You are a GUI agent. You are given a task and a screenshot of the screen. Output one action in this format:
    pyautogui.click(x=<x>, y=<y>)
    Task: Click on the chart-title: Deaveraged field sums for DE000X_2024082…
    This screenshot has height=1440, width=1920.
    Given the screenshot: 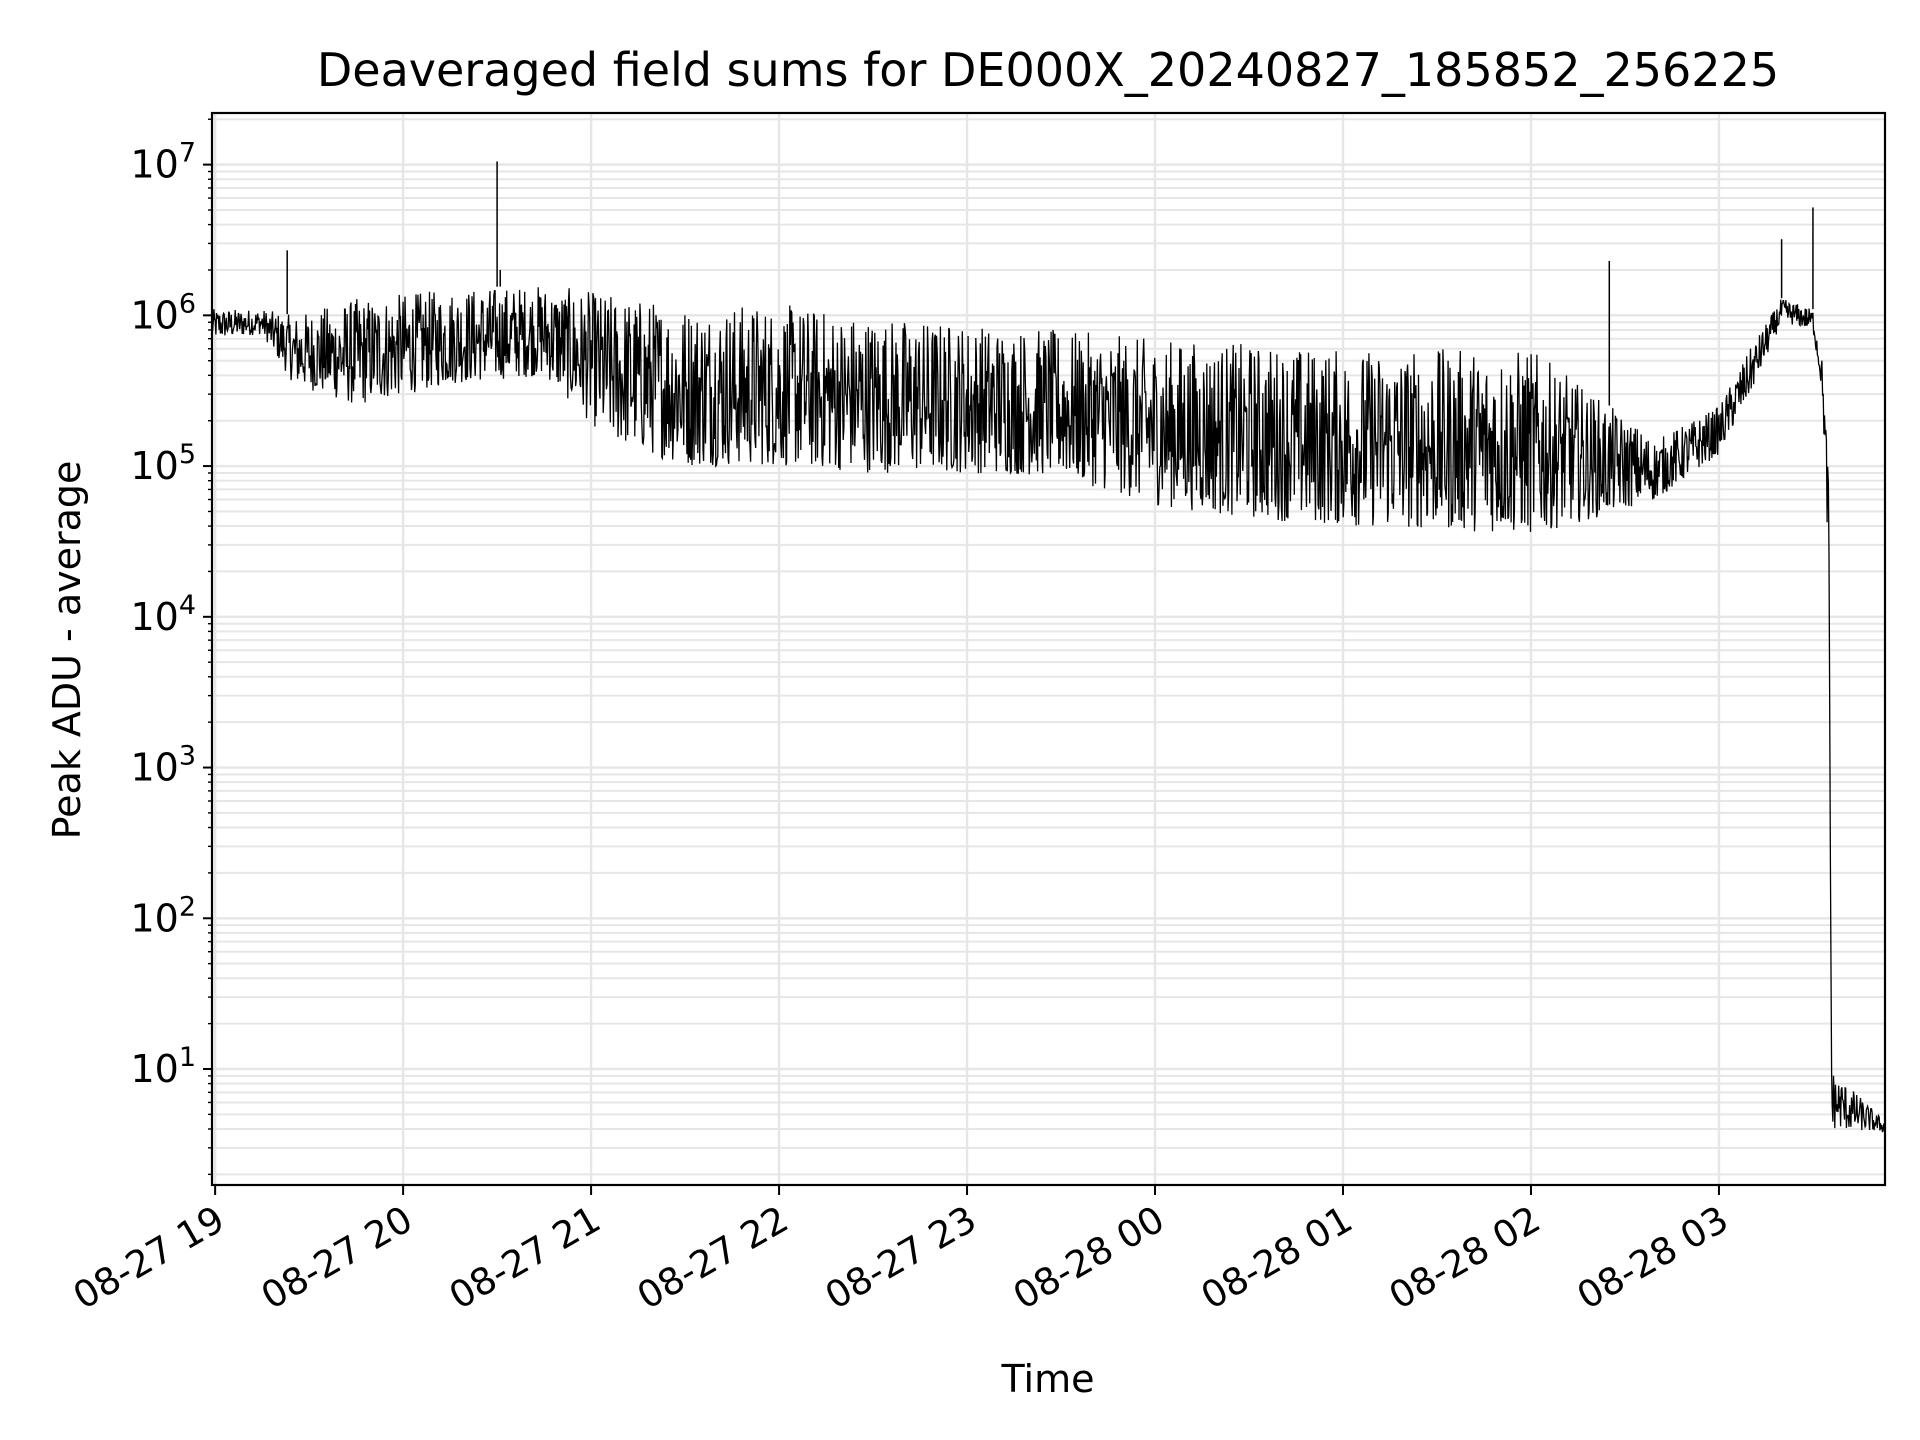 What is the action you would take?
    pyautogui.click(x=1048, y=70)
    